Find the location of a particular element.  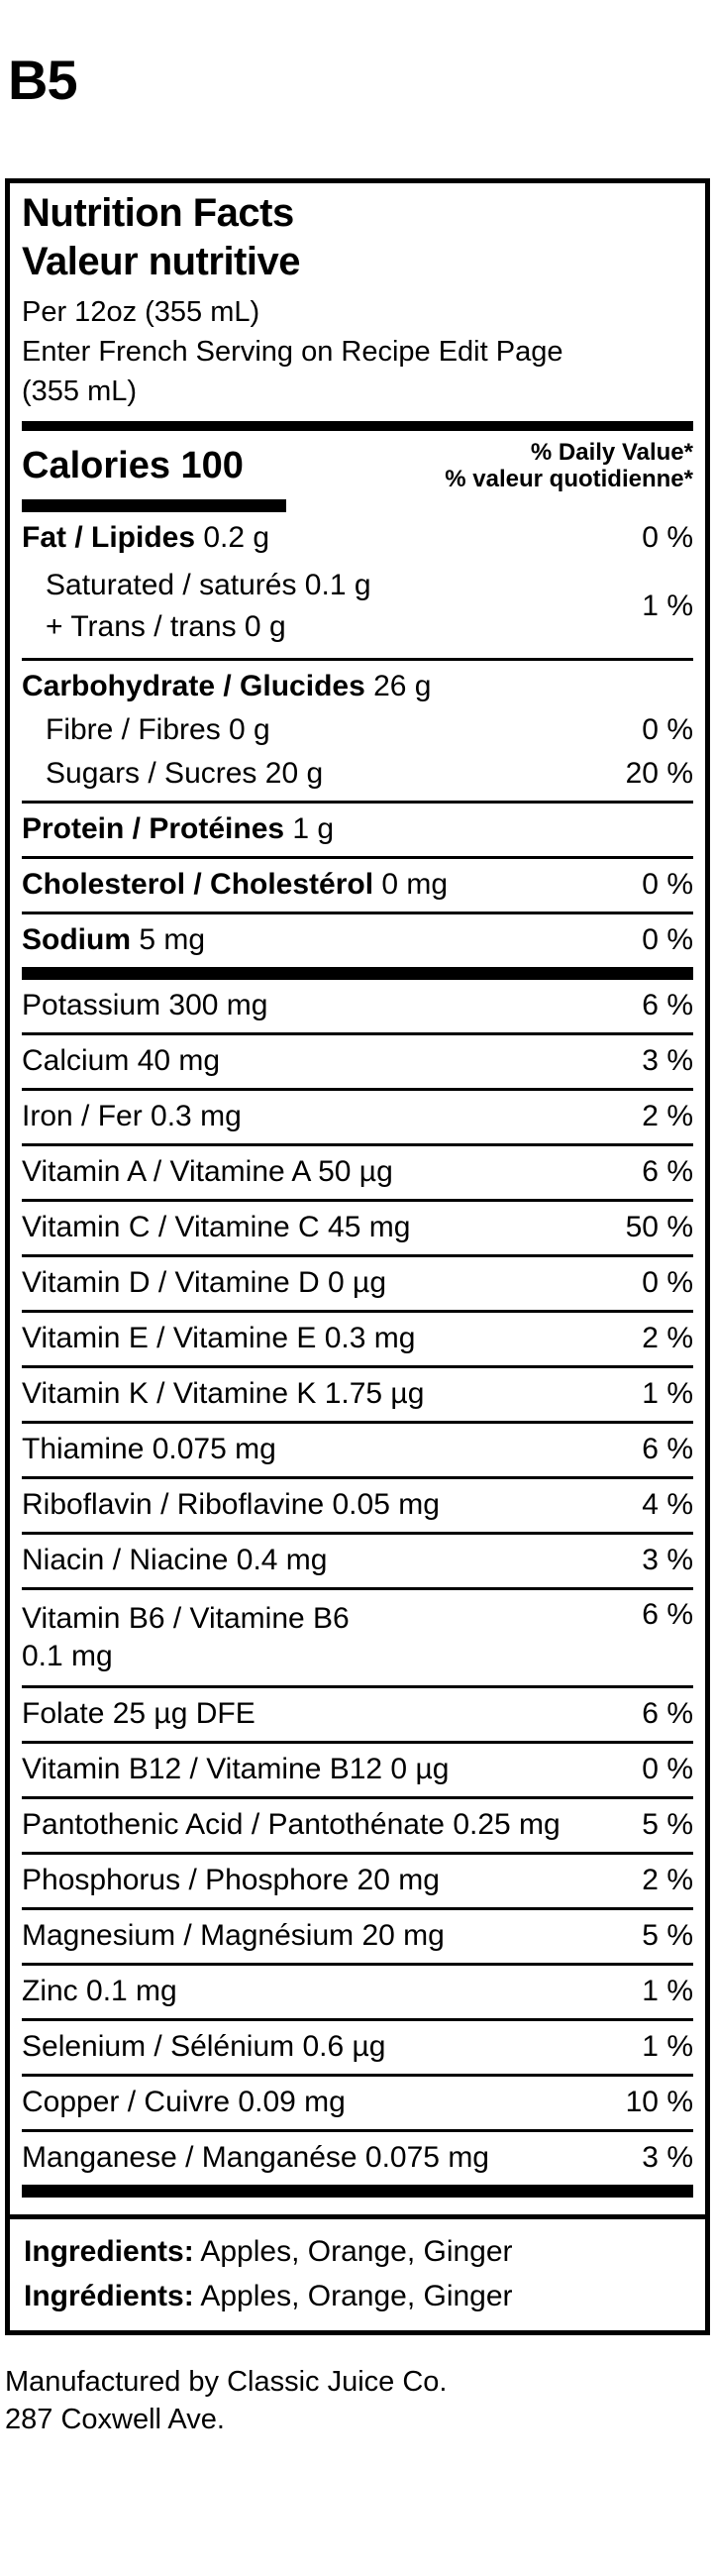

thiamine-text: Thiamine 0.075 mg is located at coordinates (149, 1449).